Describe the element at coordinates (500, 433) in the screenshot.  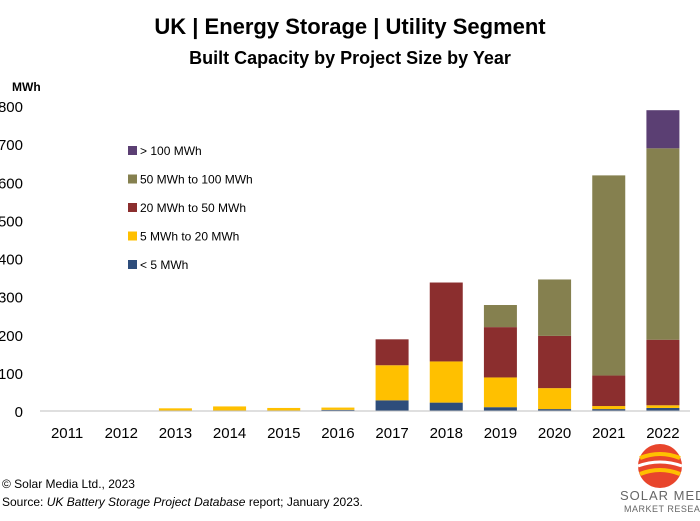
I see `x-tick-label: 2019` at that location.